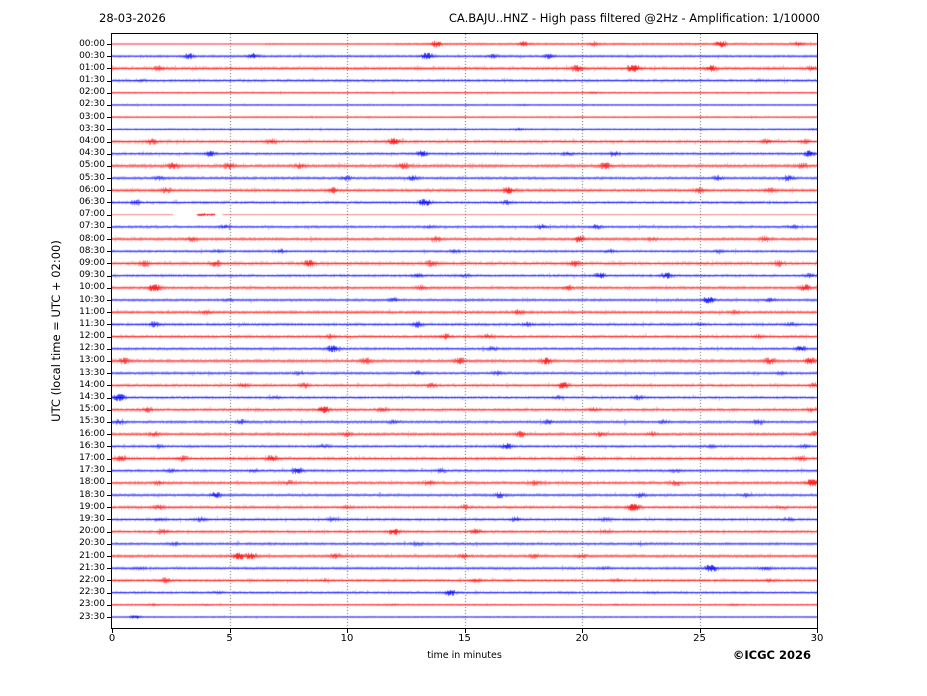 The height and width of the screenshot is (696, 927). Describe the element at coordinates (92, 494) in the screenshot. I see `y-tick-label: 18:30` at that location.